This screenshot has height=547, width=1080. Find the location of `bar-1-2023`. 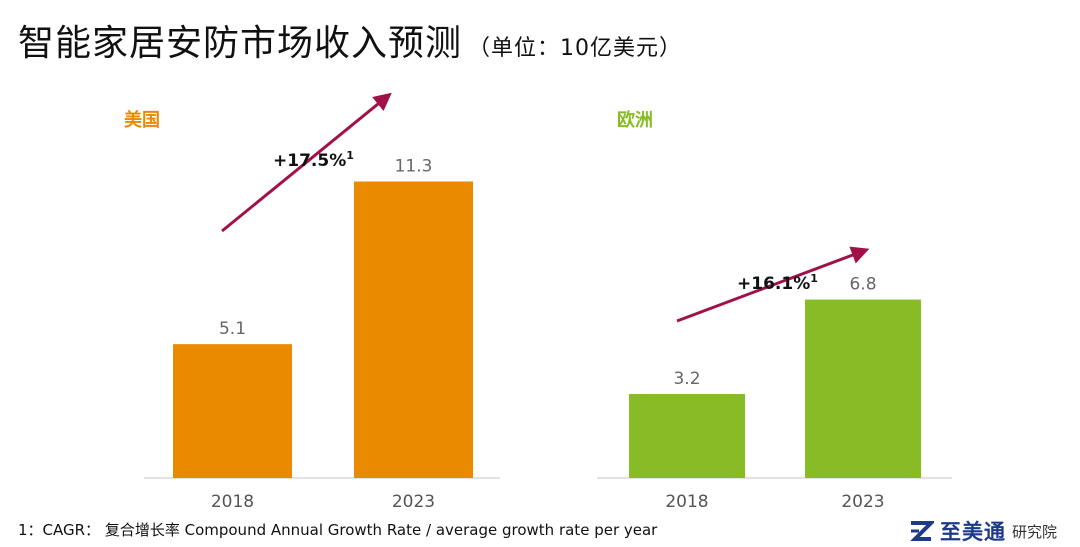

bar-1-2023 is located at coordinates (863, 388).